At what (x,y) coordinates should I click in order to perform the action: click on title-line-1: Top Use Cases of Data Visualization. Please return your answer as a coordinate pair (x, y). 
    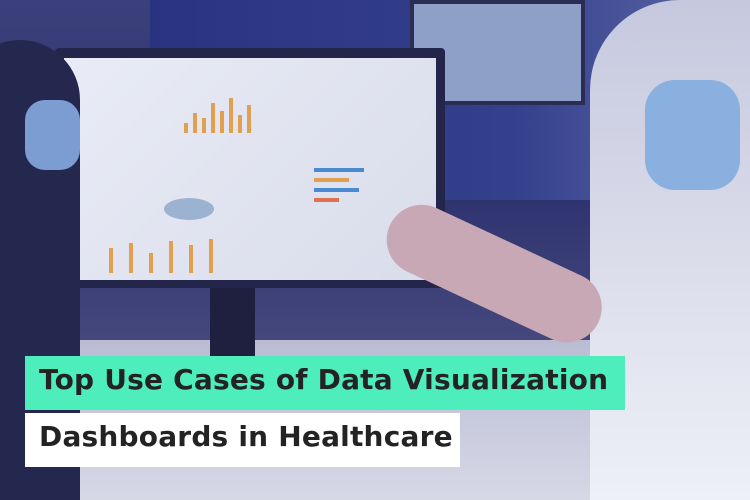
    Looking at the image, I should click on (324, 379).